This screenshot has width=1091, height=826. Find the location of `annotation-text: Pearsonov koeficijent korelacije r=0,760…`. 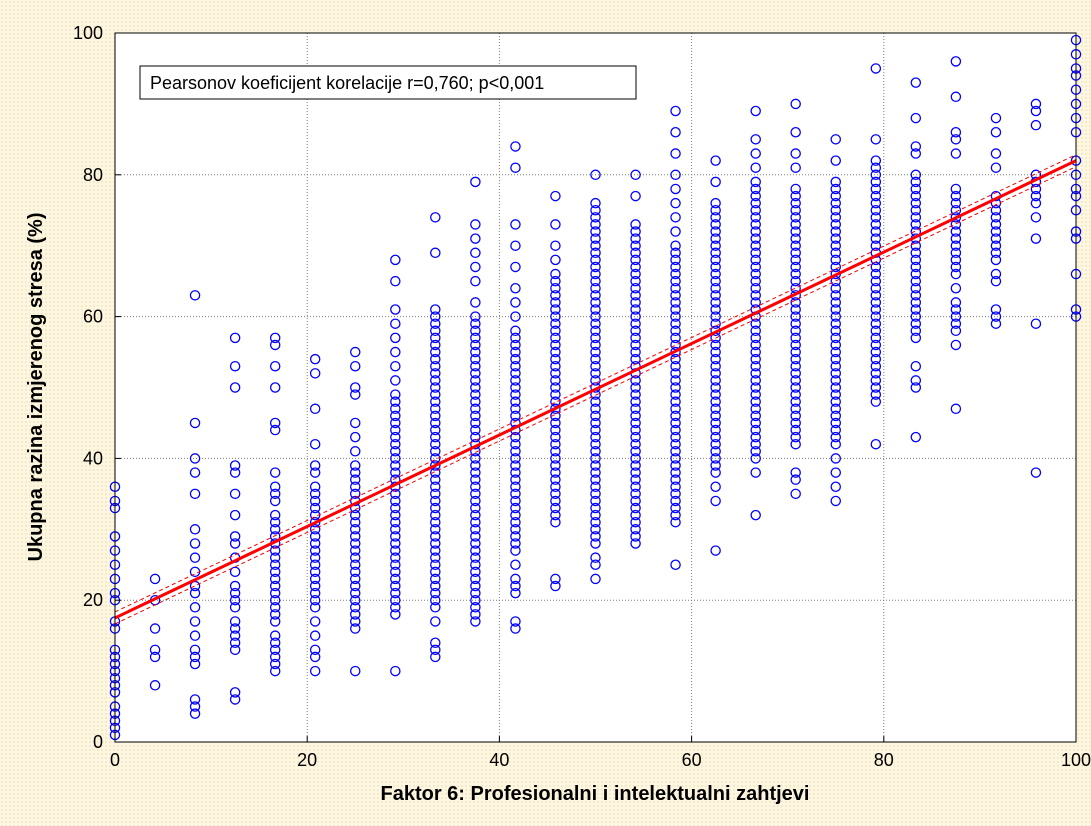

annotation-text: Pearsonov koeficijent korelacije r=0,760… is located at coordinates (347, 83).